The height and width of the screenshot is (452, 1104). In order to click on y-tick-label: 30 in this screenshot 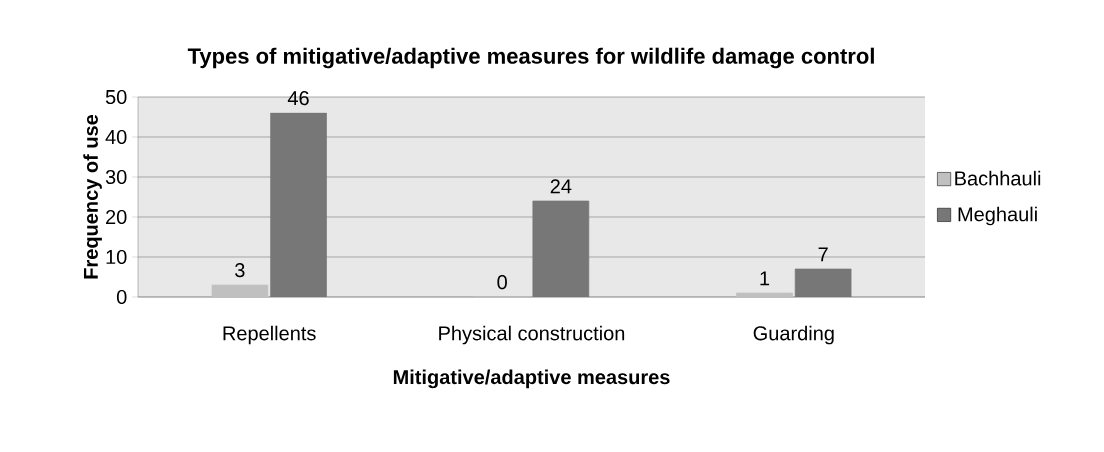, I will do `click(116, 177)`.